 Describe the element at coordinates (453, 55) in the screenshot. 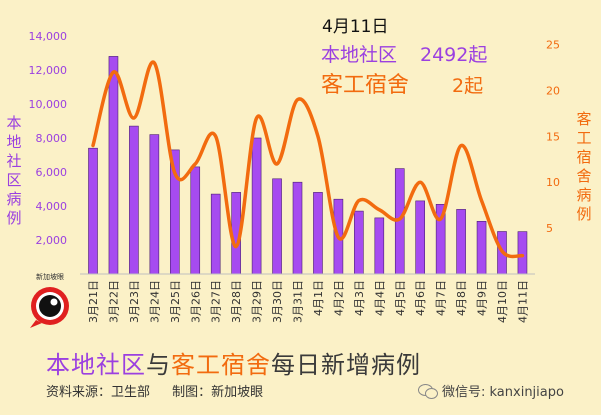

I see `community-value: 2492起` at that location.